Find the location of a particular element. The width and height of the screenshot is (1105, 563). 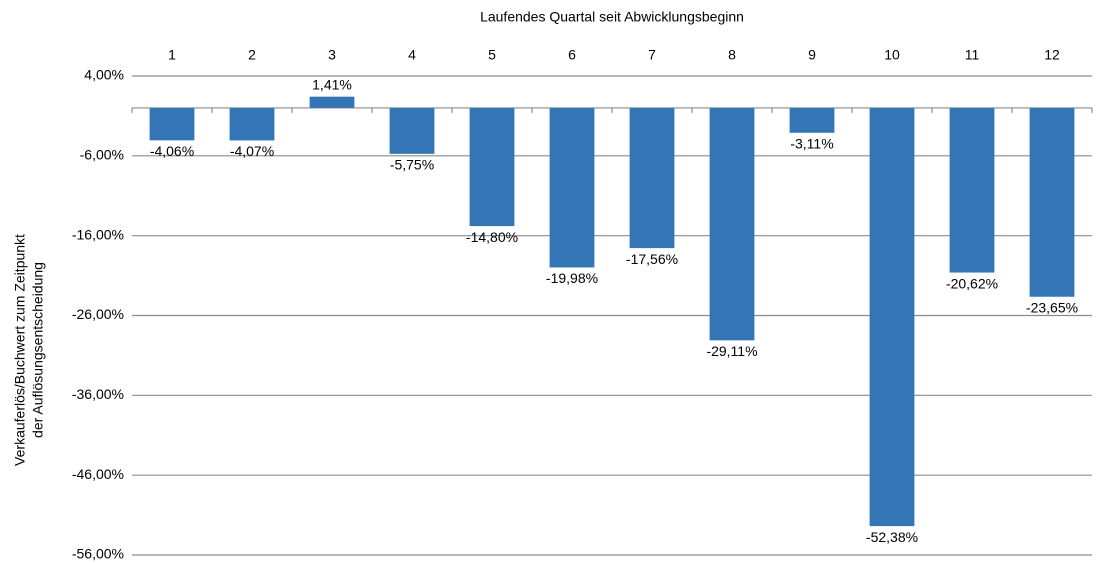

x-tick-label: 4 is located at coordinates (412, 55).